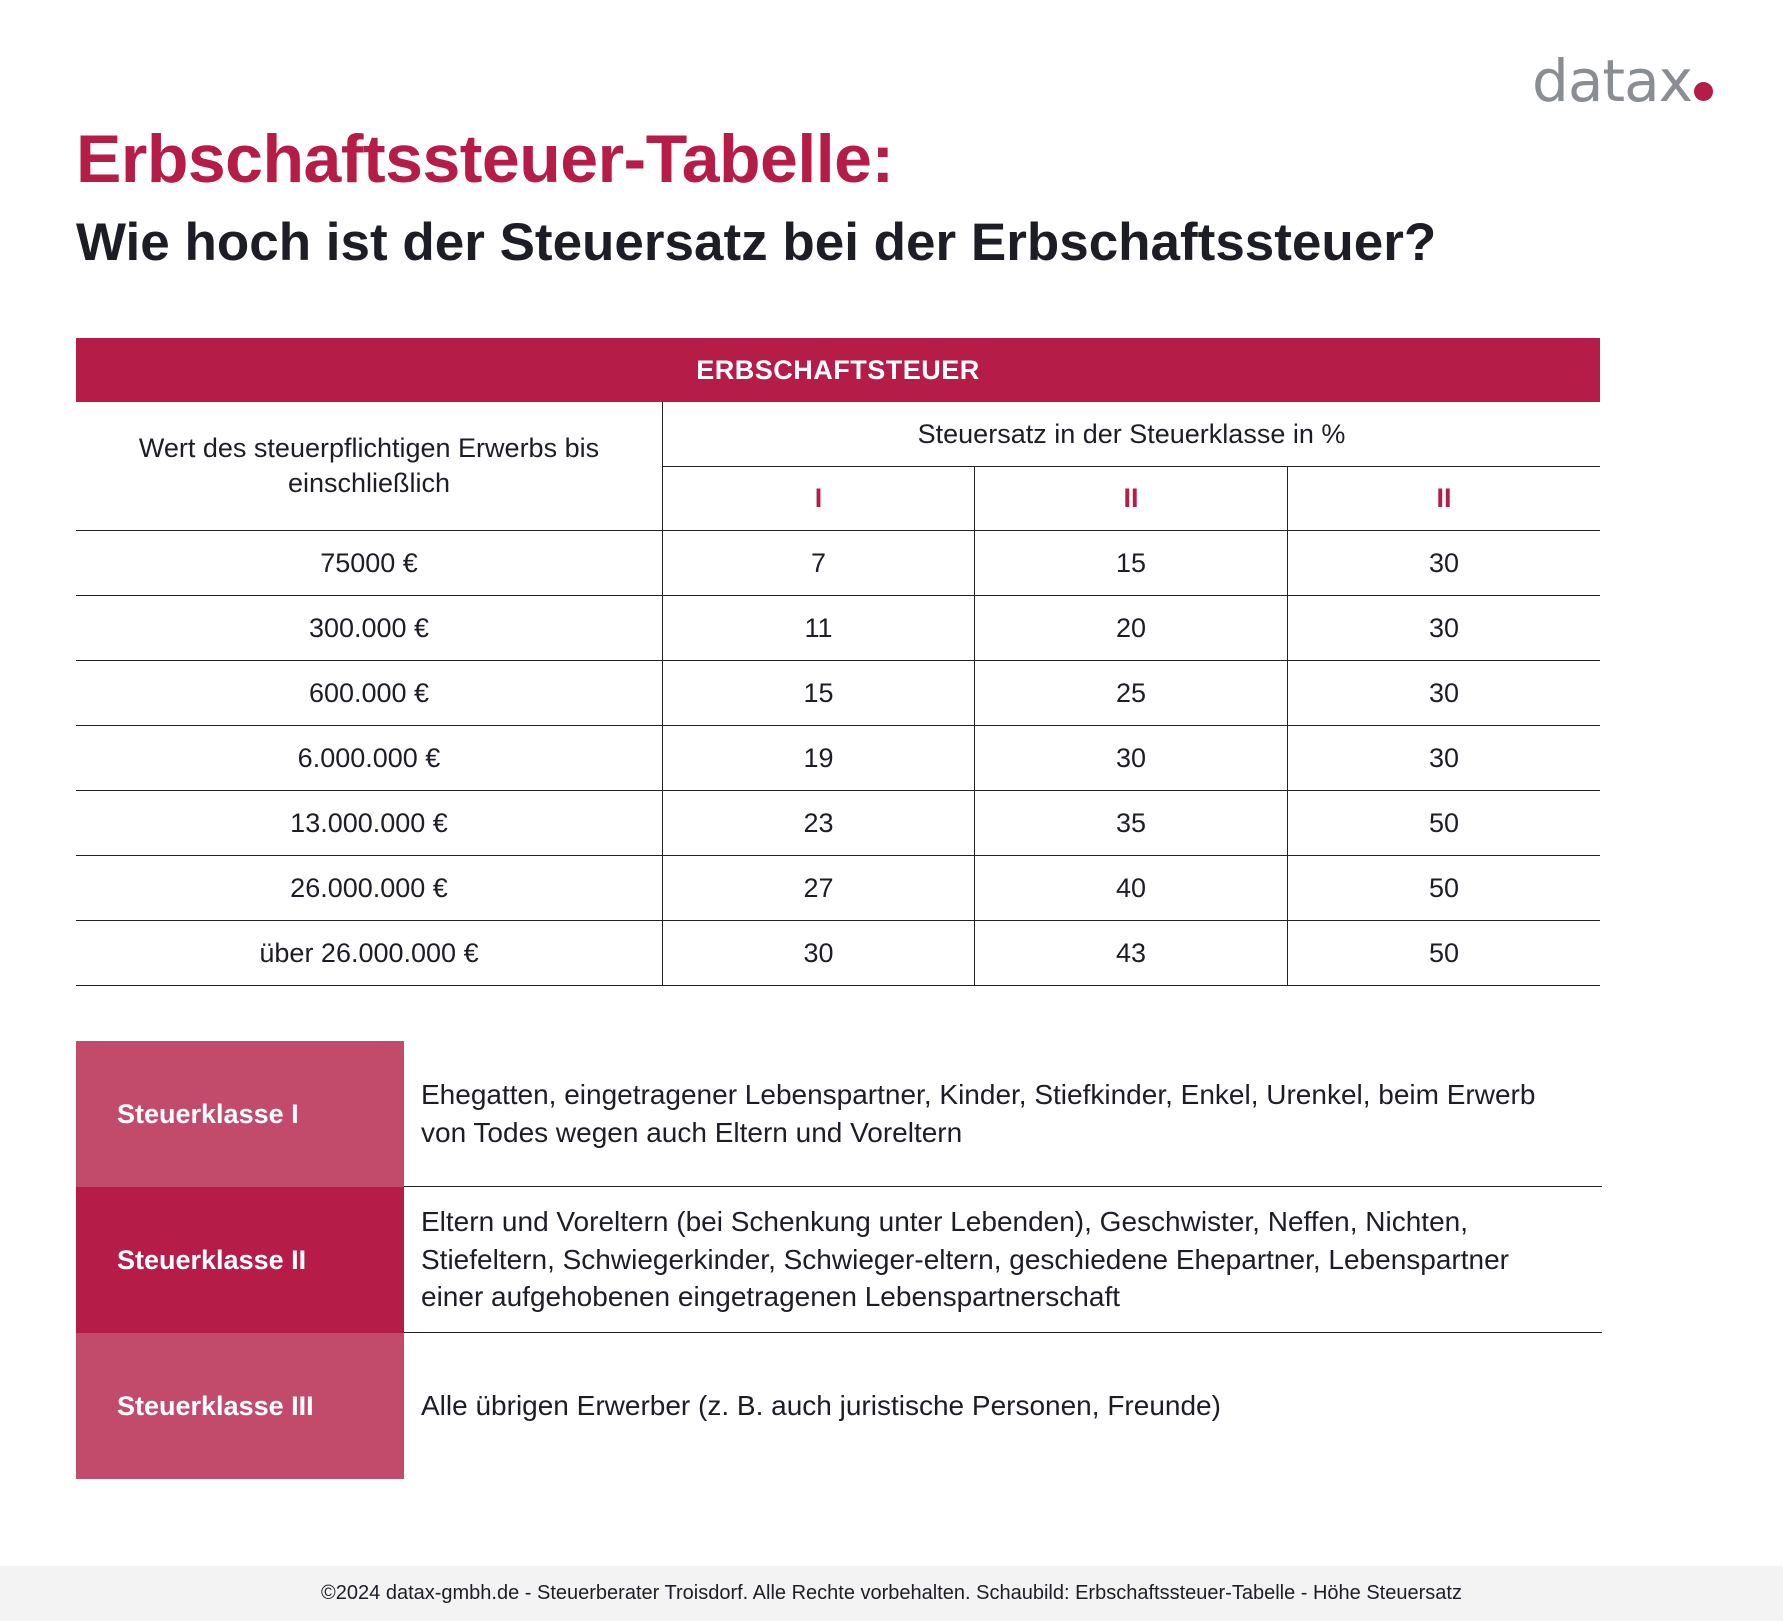 This screenshot has height=1621, width=1783. What do you see at coordinates (819, 499) in the screenshot?
I see `class-header-1: I` at bounding box center [819, 499].